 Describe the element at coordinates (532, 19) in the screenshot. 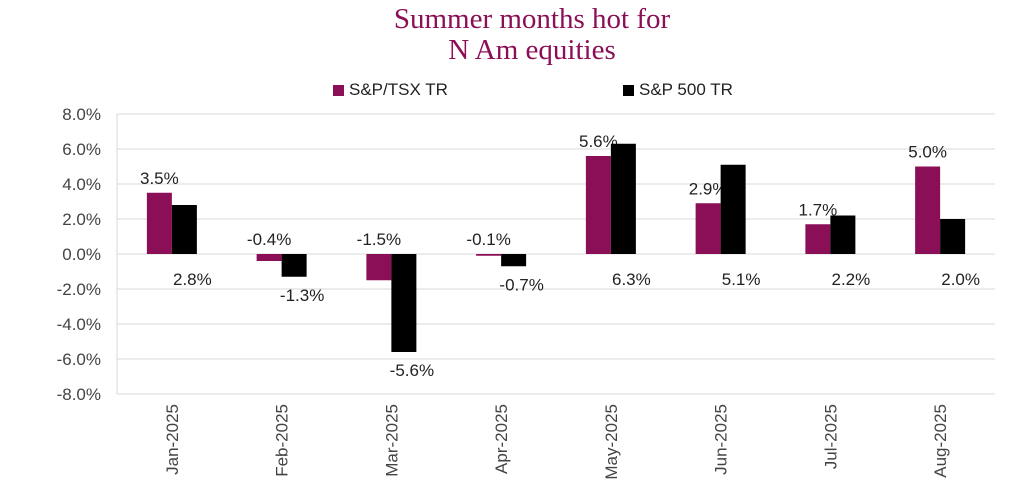

I see `chart-title-line-1: Summer months hot for` at that location.